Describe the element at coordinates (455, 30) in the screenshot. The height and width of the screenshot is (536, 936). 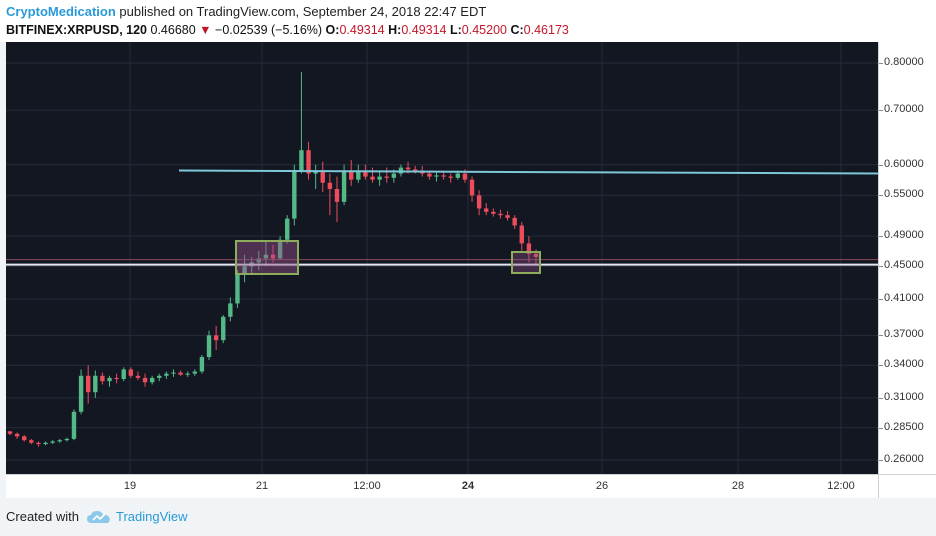
I see `low-label: L:` at that location.